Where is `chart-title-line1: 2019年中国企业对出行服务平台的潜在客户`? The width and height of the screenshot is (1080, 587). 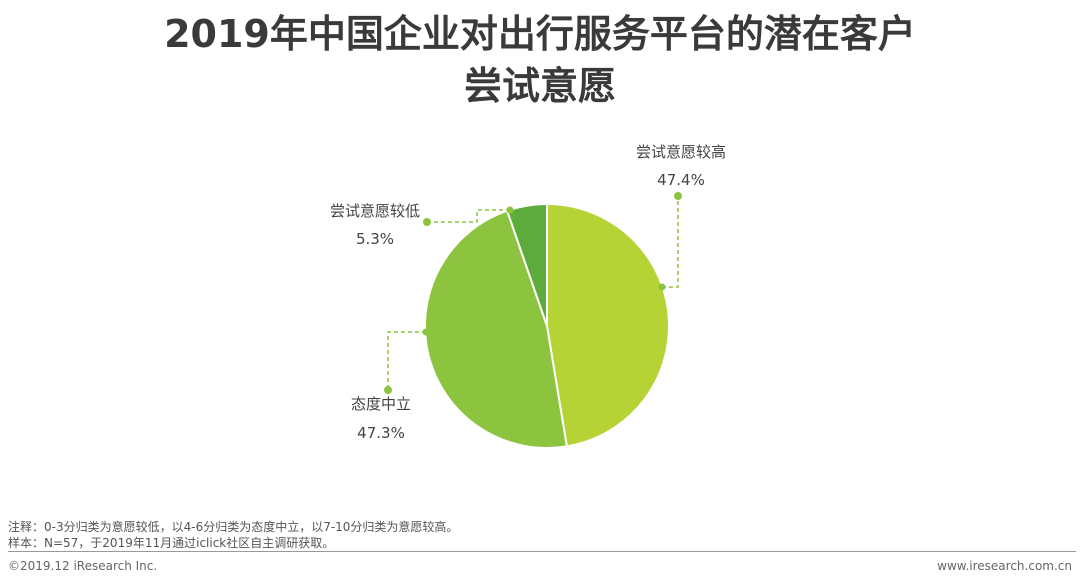
chart-title-line1: 2019年中国企业对出行服务平台的潜在客户 is located at coordinates (540, 34).